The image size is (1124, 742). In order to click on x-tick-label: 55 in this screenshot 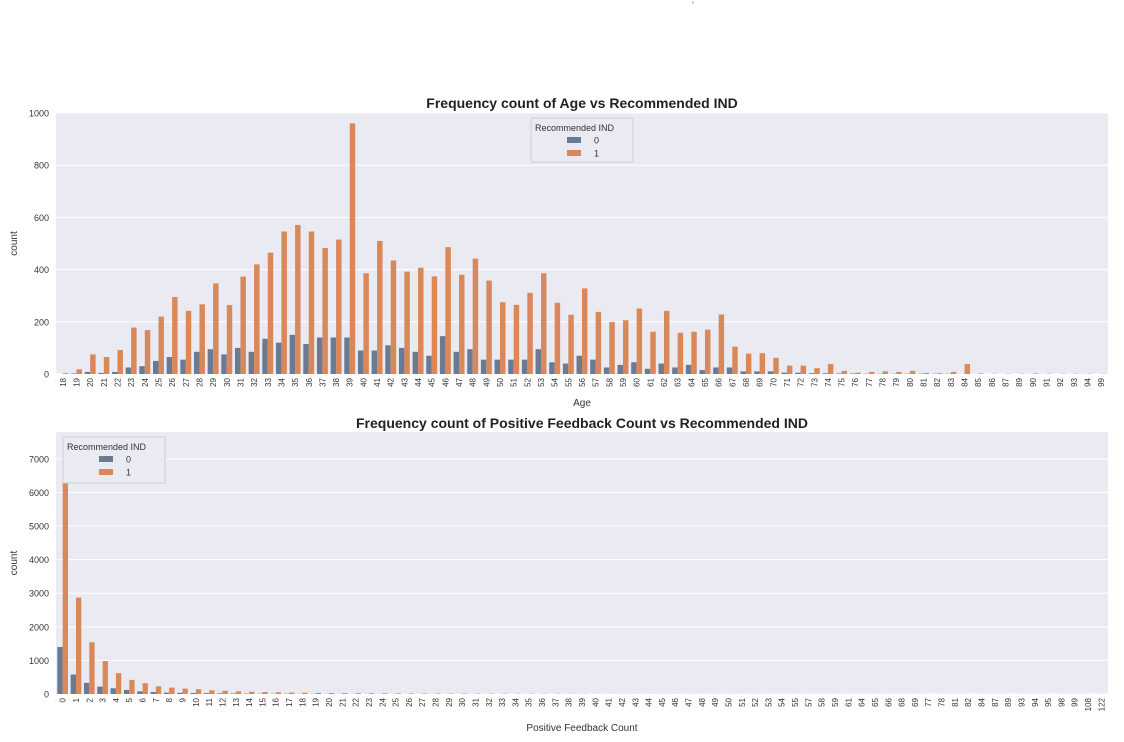, I will do `click(568, 381)`.